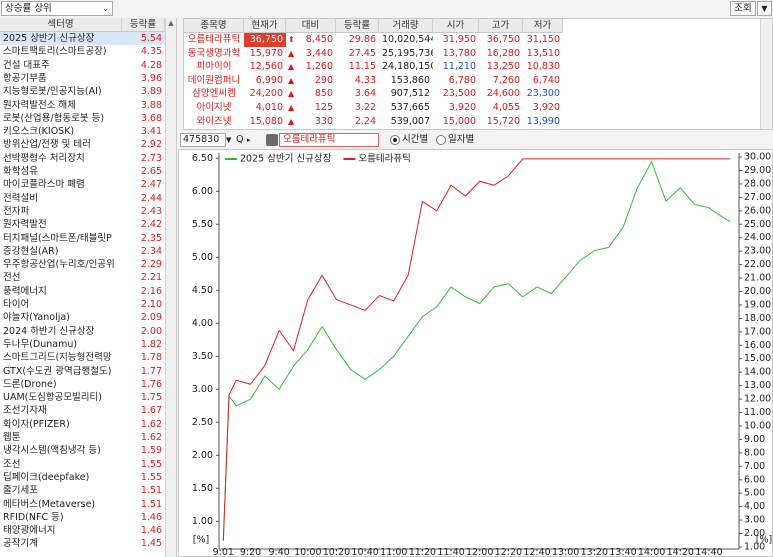  Describe the element at coordinates (757, 157) in the screenshot. I see `y2-tick-label: 30.00` at that location.